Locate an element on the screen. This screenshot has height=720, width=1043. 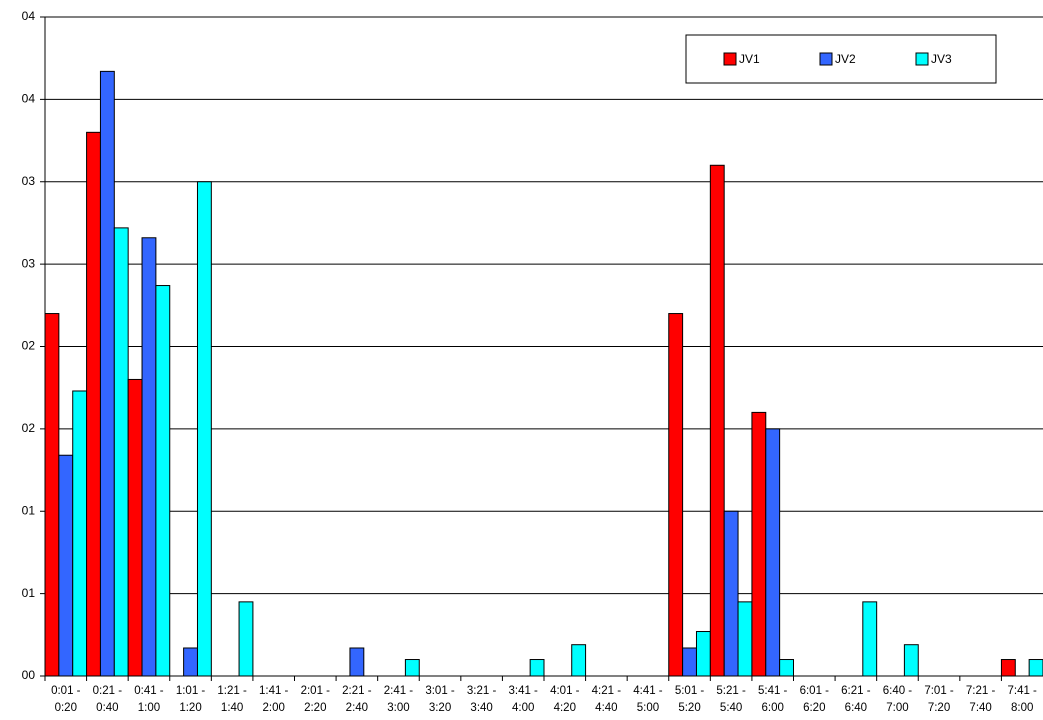
x-tick-label: 0:01 - 0:20 is located at coordinates (66, 699).